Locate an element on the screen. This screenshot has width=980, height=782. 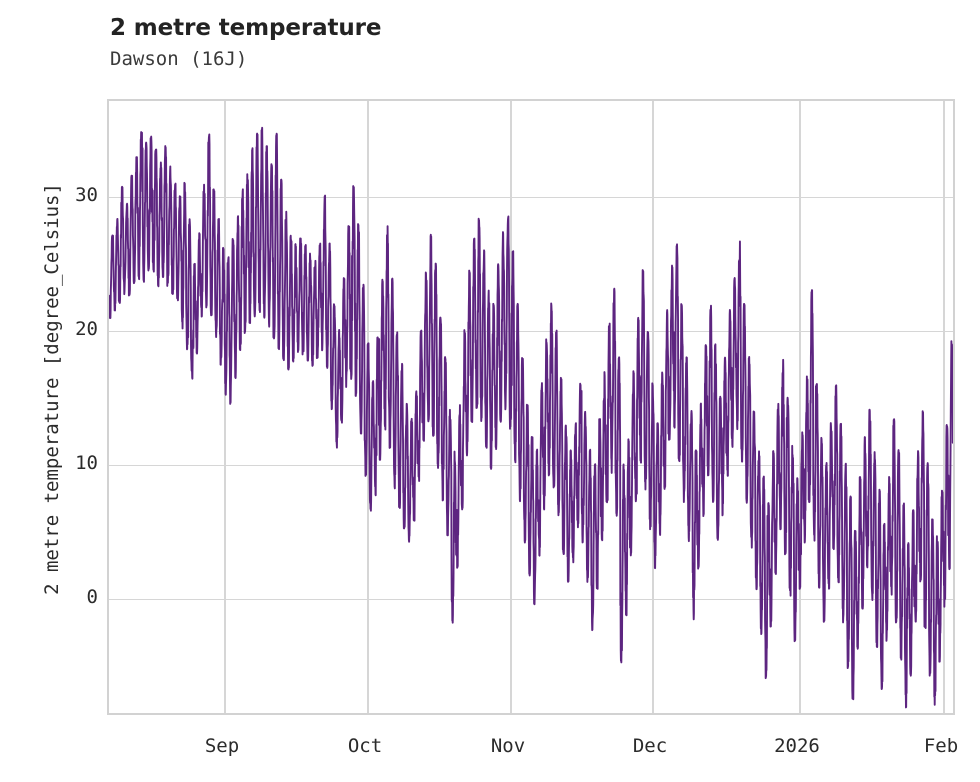
title-block: 2 metre temperature Dawson (16J) is located at coordinates (510, 43).